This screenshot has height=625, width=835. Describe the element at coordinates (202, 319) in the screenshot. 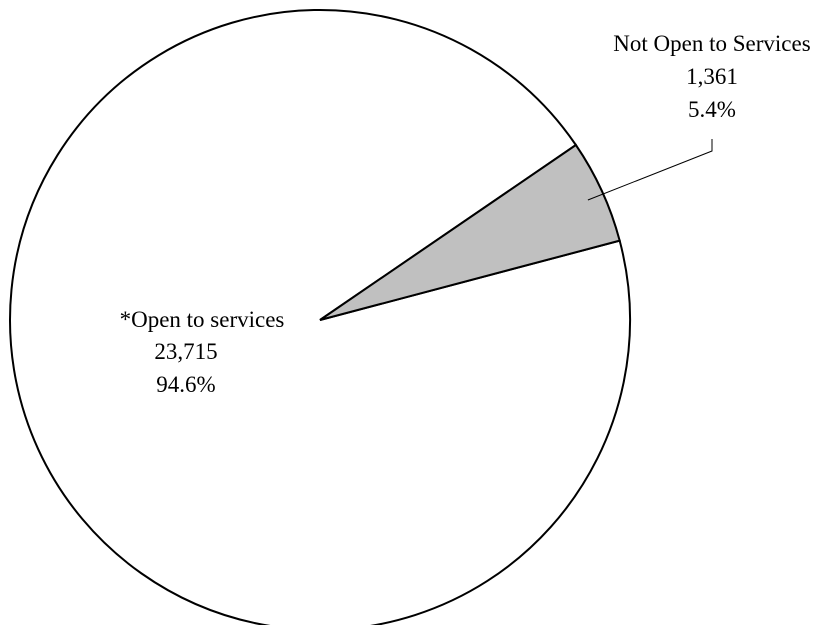

I see `slice-label-open-name: *Open to services` at that location.